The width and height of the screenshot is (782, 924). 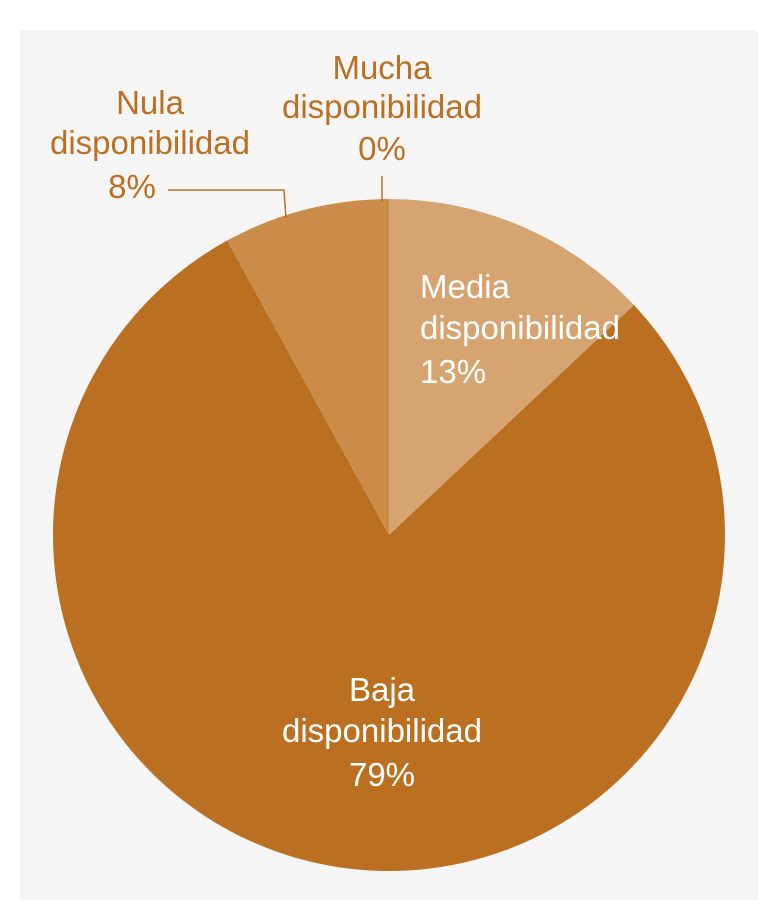 What do you see at coordinates (132, 186) in the screenshot?
I see `label-nula-value: 8%` at bounding box center [132, 186].